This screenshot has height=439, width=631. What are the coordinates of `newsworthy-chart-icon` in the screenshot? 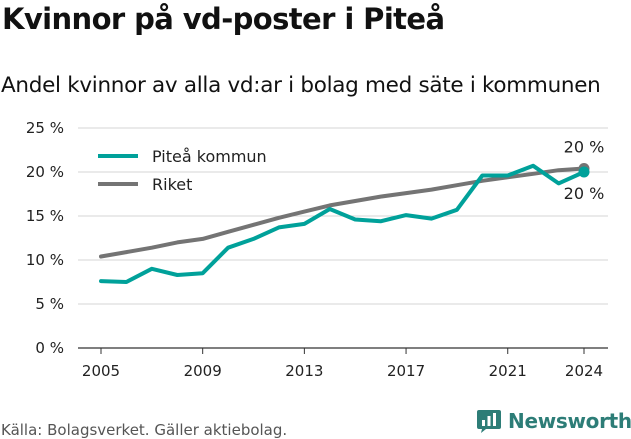 It's located at (489, 421).